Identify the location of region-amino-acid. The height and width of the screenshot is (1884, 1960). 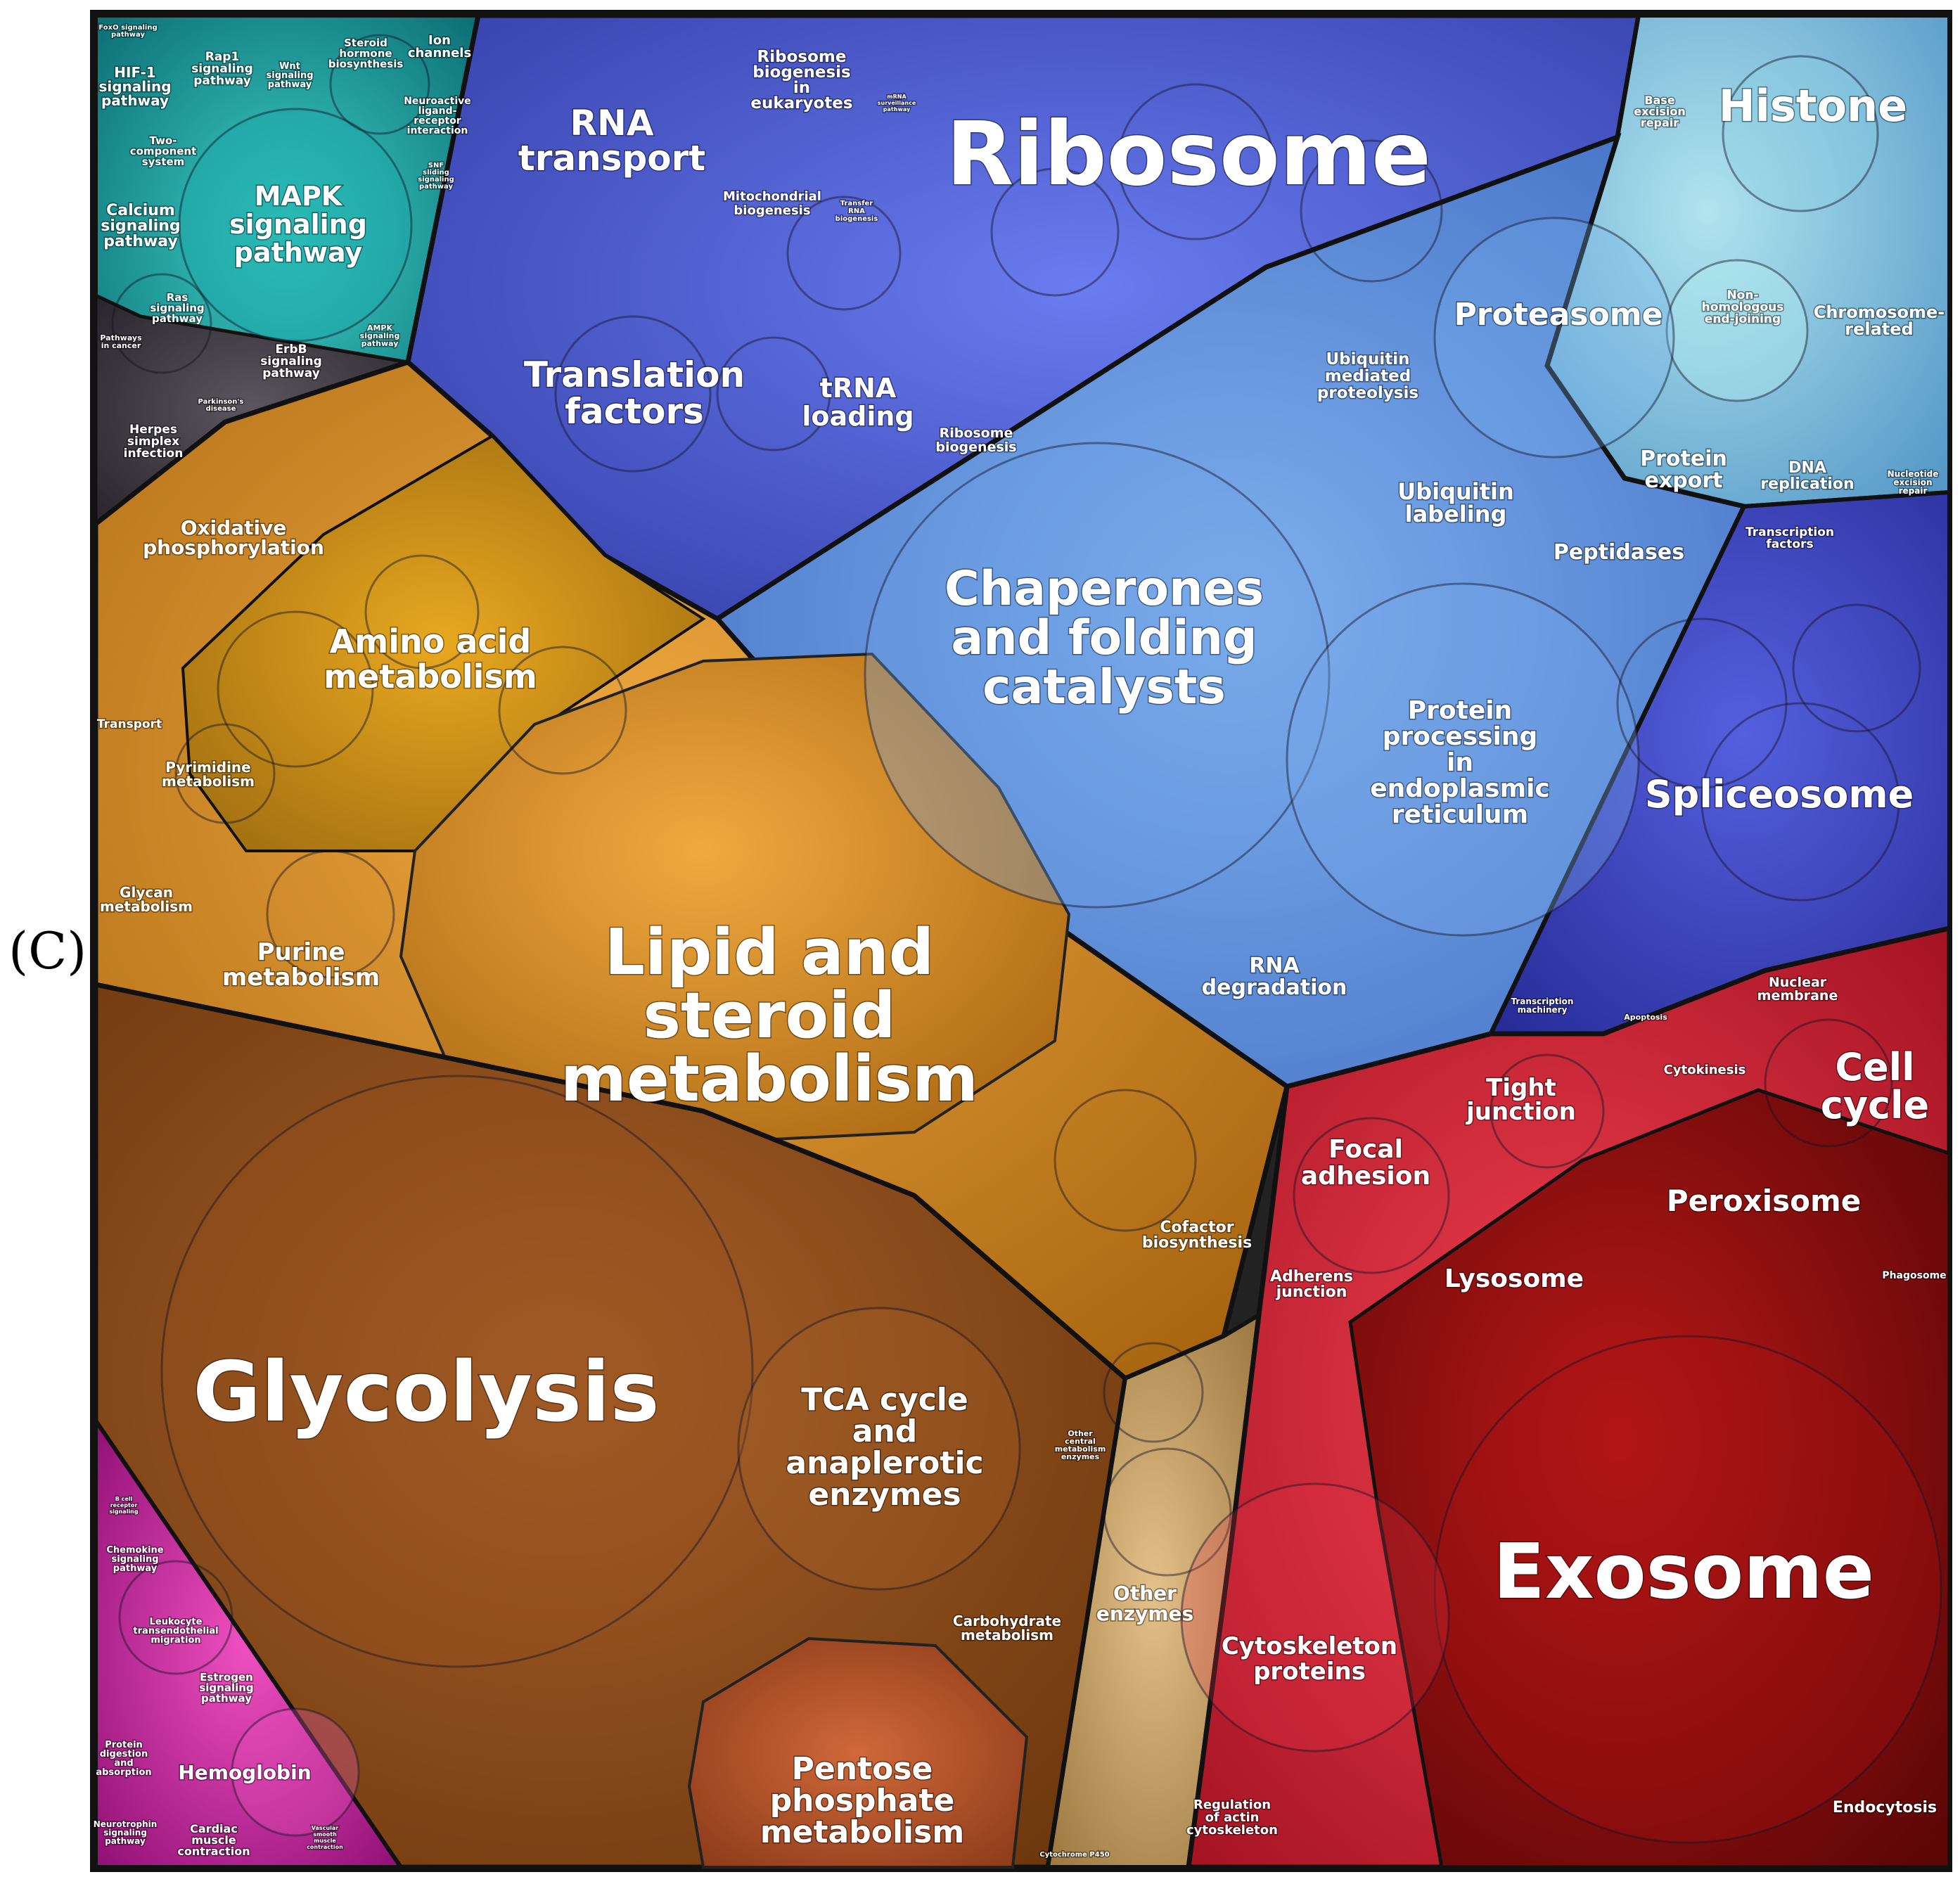
(443, 643).